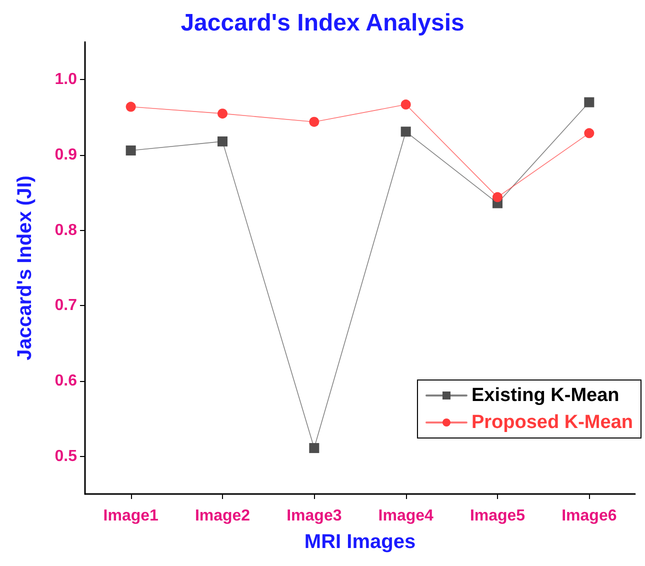  I want to click on y-tick-label: 0.5, so click(66, 456).